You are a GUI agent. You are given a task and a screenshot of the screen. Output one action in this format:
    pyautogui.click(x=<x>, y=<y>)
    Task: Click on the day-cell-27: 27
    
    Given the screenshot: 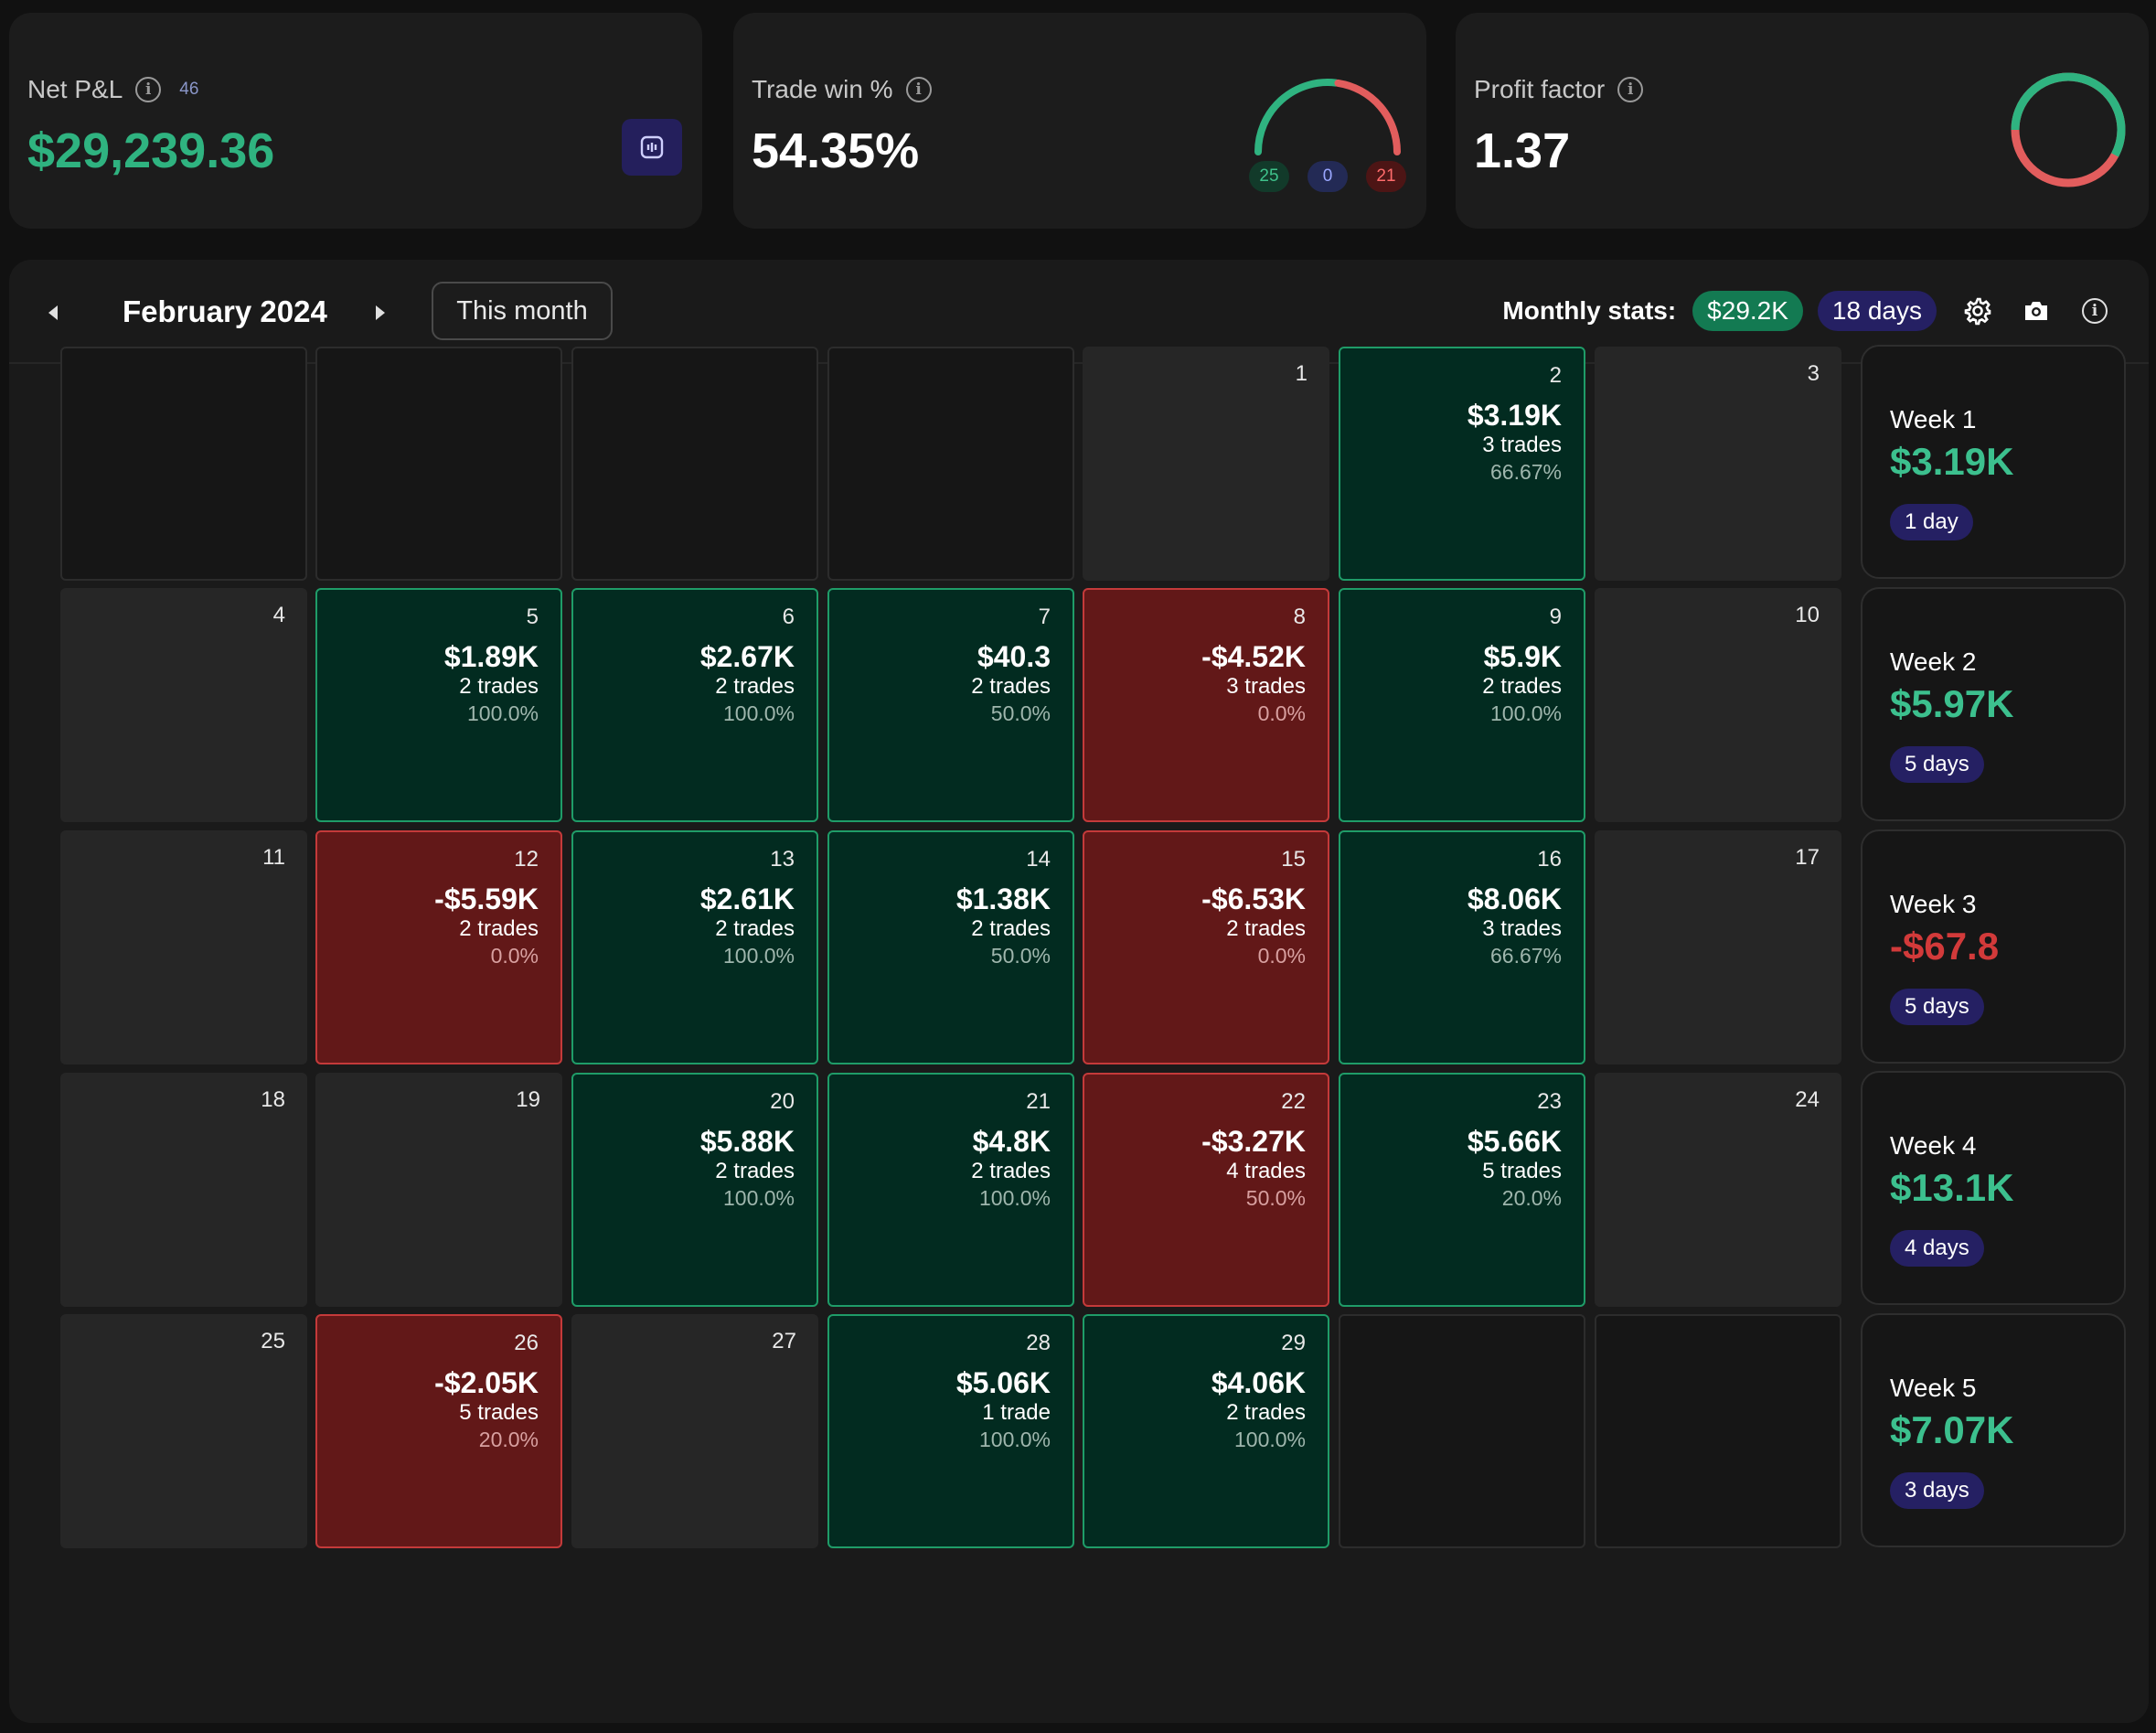 What is the action you would take?
    pyautogui.click(x=694, y=1431)
    